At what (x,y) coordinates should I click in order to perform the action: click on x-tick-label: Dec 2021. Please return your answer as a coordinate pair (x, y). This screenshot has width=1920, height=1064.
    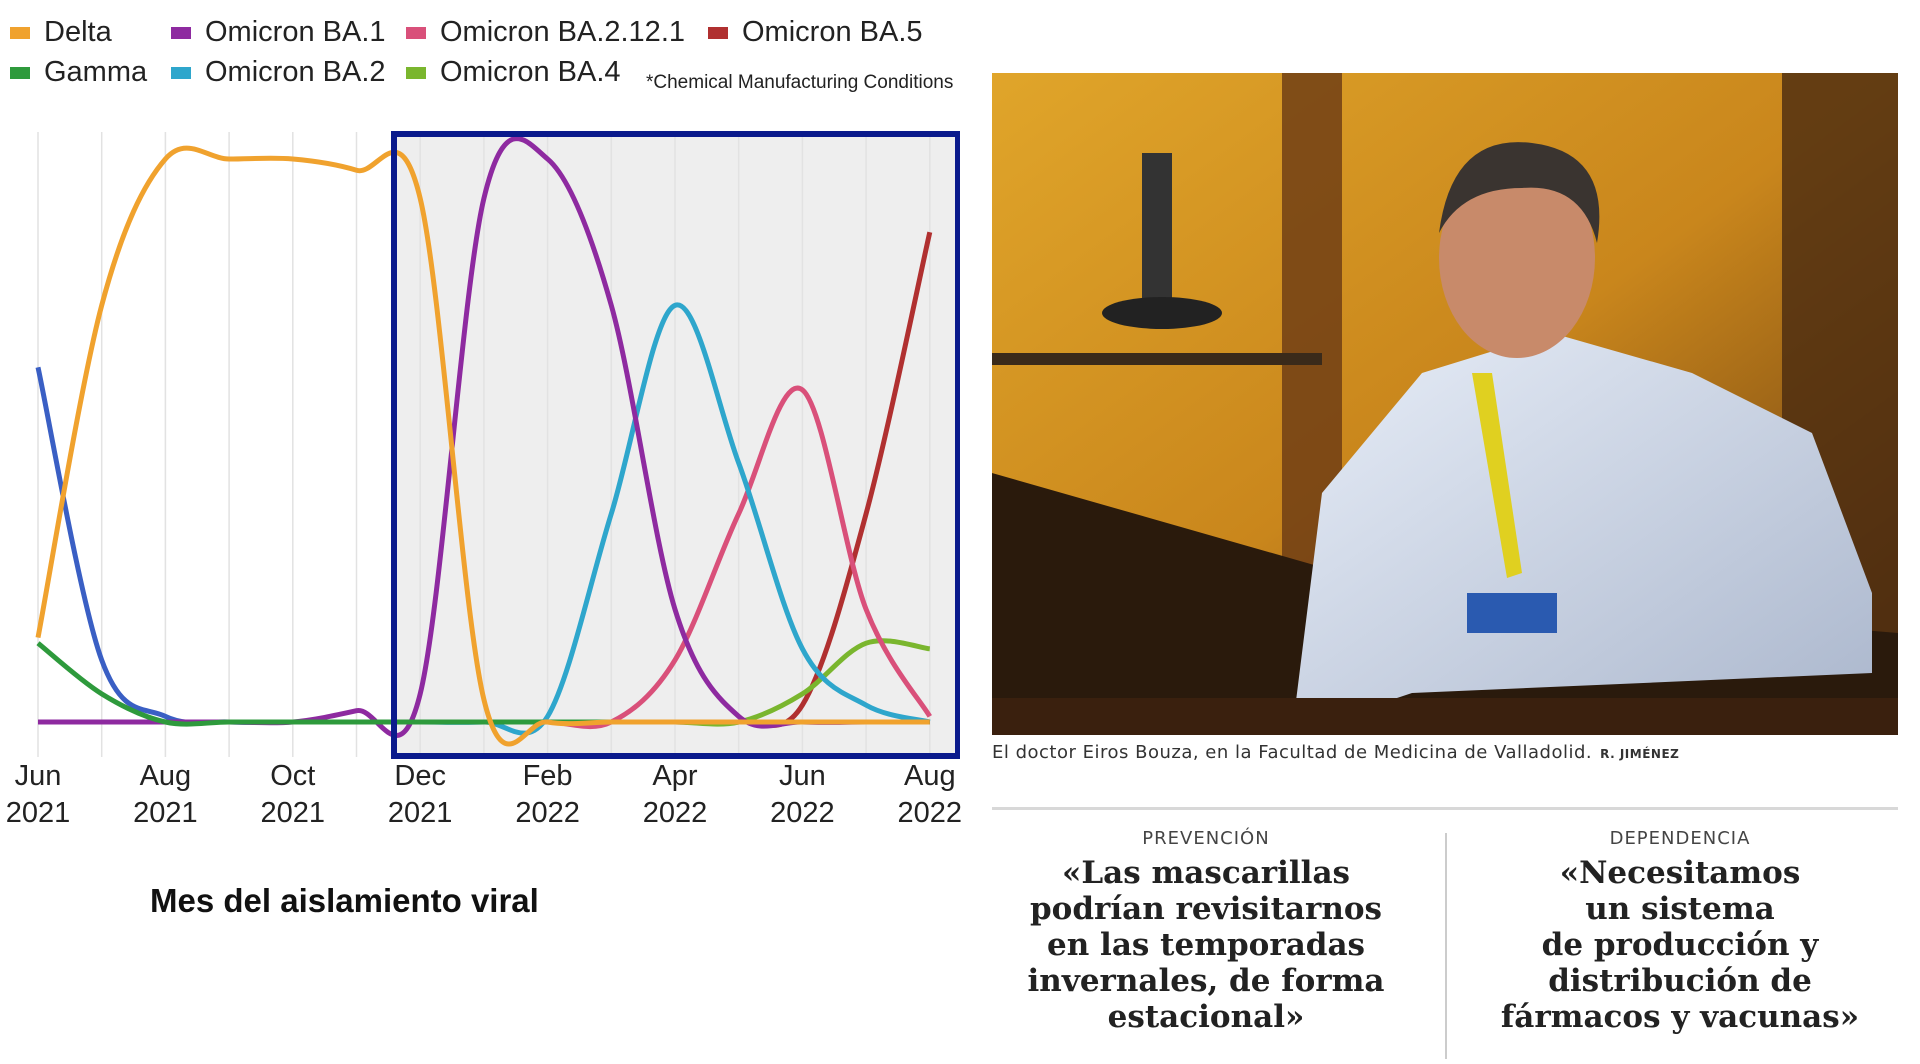
    Looking at the image, I should click on (420, 794).